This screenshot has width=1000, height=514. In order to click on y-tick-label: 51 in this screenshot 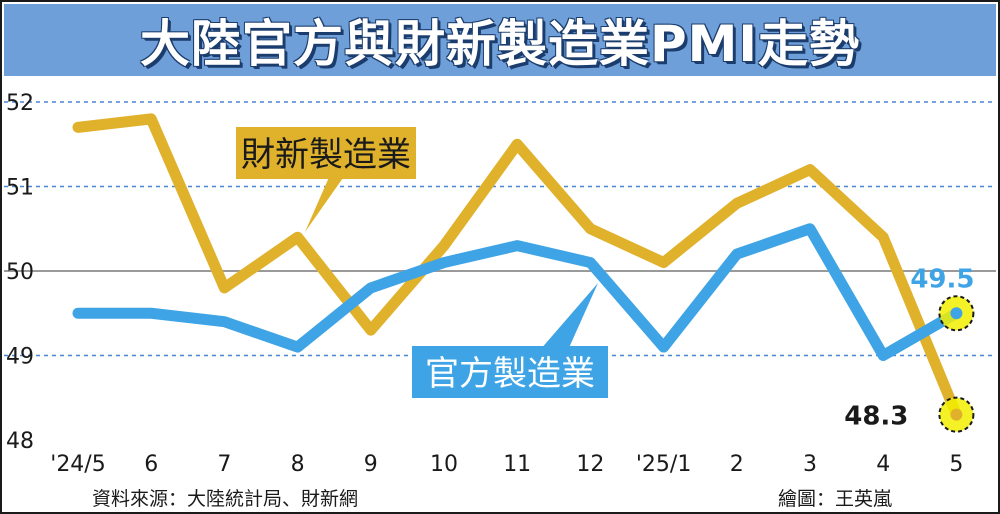, I will do `click(20, 188)`.